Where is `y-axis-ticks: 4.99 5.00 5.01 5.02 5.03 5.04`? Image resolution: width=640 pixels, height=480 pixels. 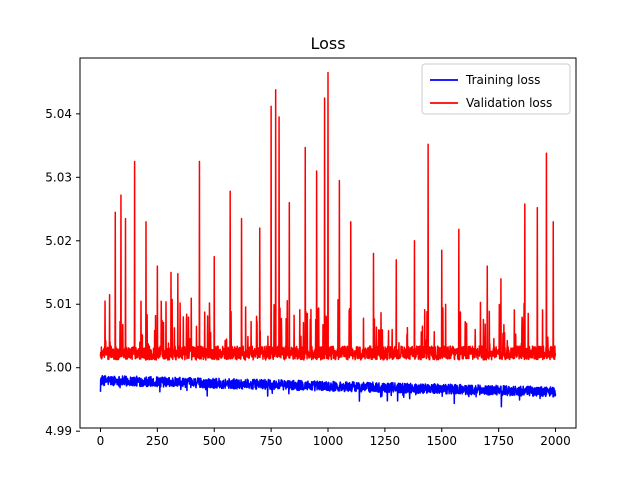 y-axis-ticks: 4.99 5.00 5.01 5.02 5.03 5.04 is located at coordinates (62, 272).